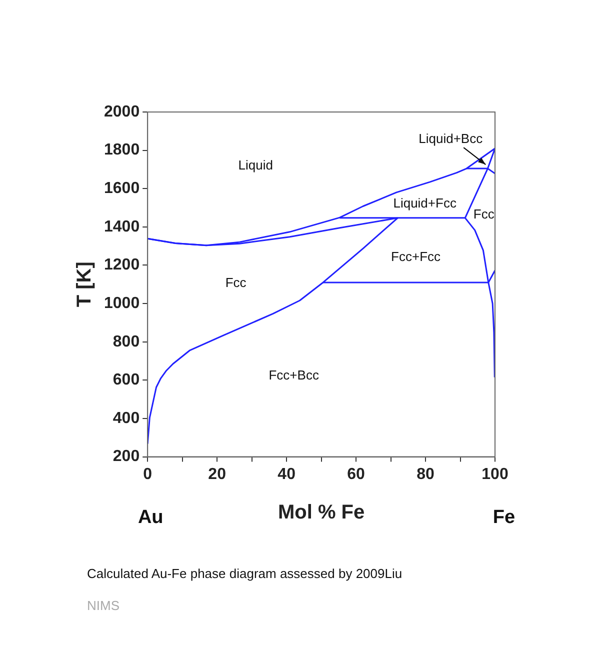  Describe the element at coordinates (217, 474) in the screenshot. I see `x-tick-label: 20` at that location.